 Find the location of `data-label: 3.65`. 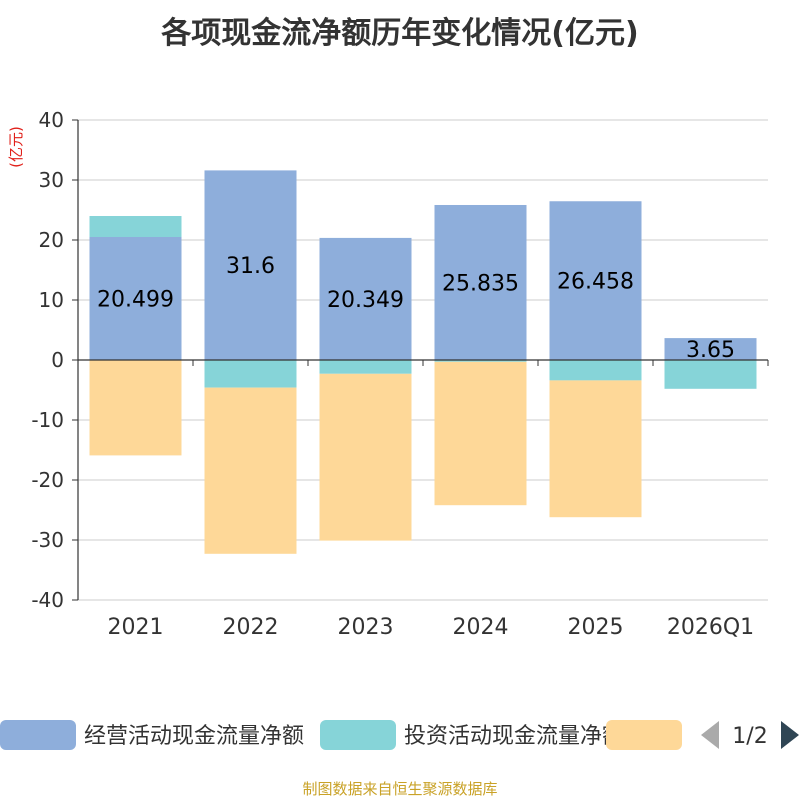

data-label: 3.65 is located at coordinates (710, 350).